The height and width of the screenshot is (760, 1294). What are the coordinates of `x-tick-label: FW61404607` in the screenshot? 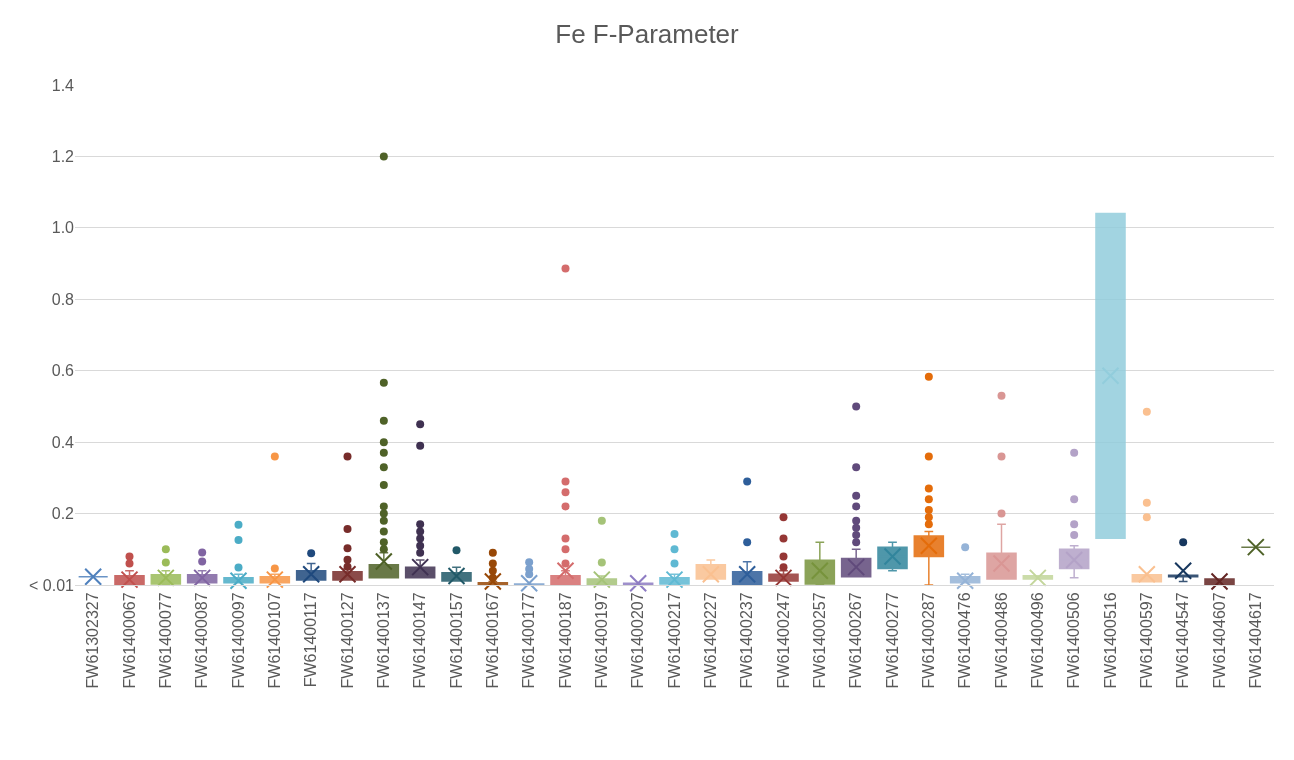 It's located at (1219, 640).